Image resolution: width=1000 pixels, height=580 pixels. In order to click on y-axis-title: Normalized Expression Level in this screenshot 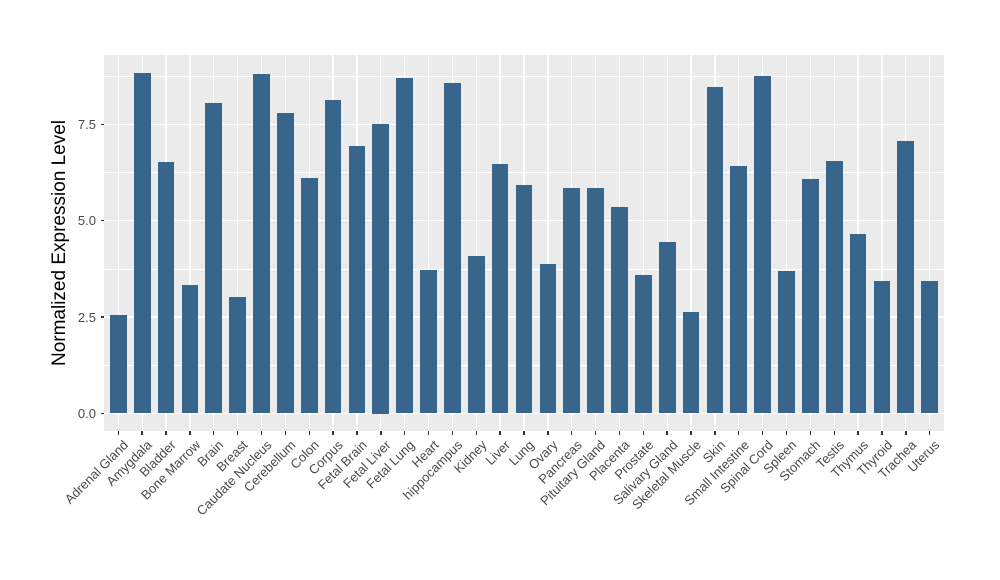, I will do `click(59, 243)`.